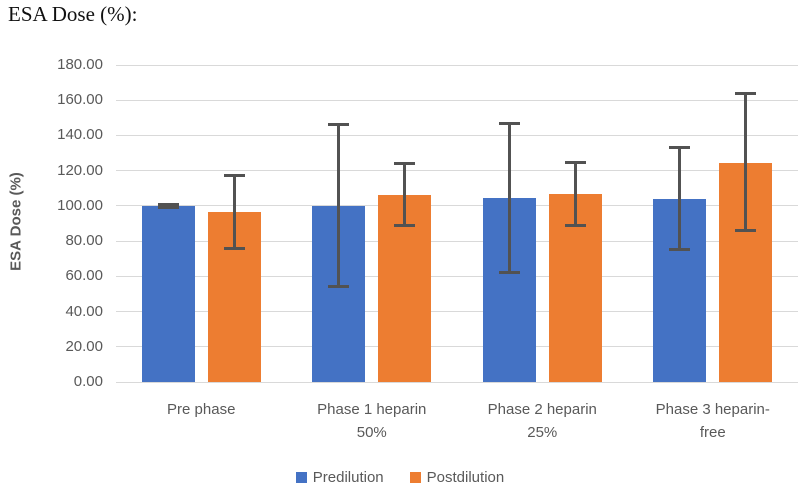 The image size is (800, 494). I want to click on y-axis-tick-label: 40.00, so click(84, 311).